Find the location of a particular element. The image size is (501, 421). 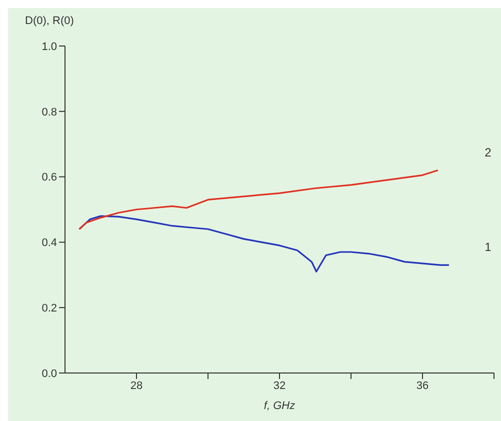

y-tick-label: 0.2 is located at coordinates (49, 308).